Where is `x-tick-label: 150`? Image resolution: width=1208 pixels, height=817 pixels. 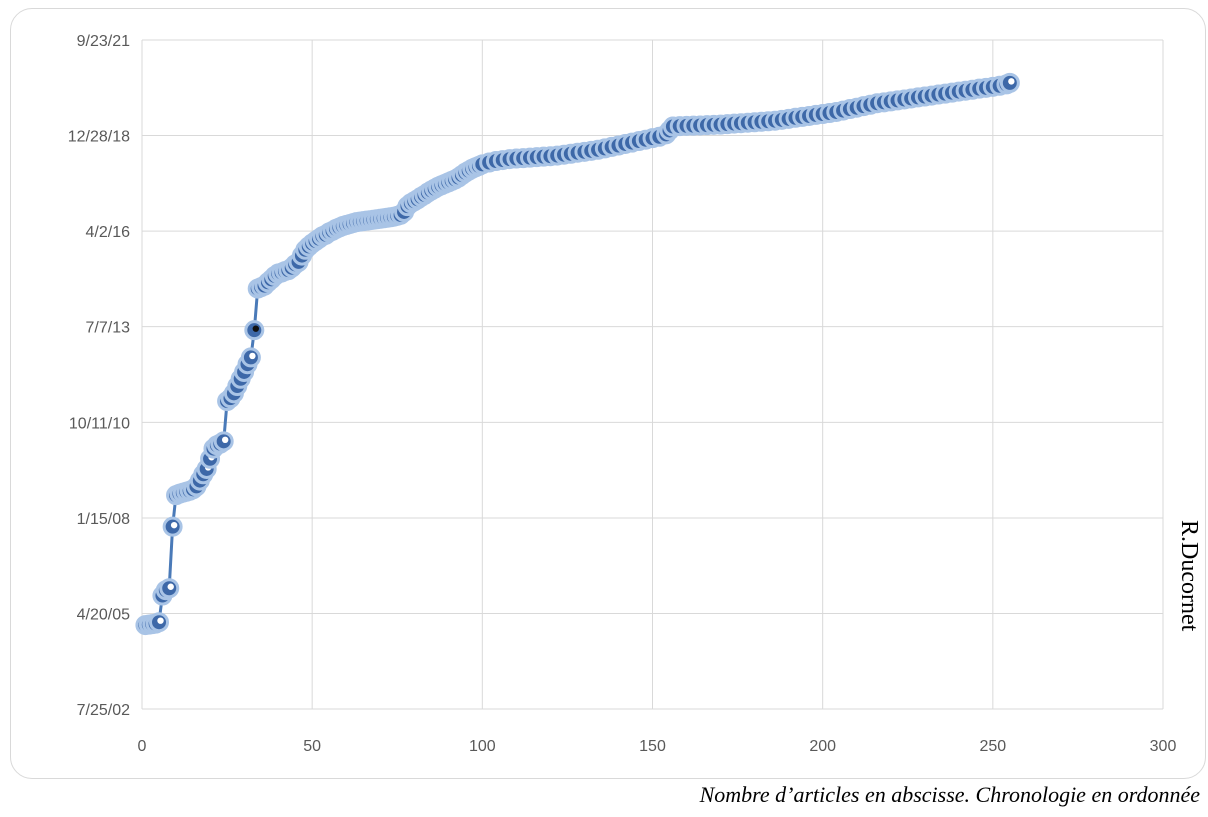 x-tick-label: 150 is located at coordinates (652, 746).